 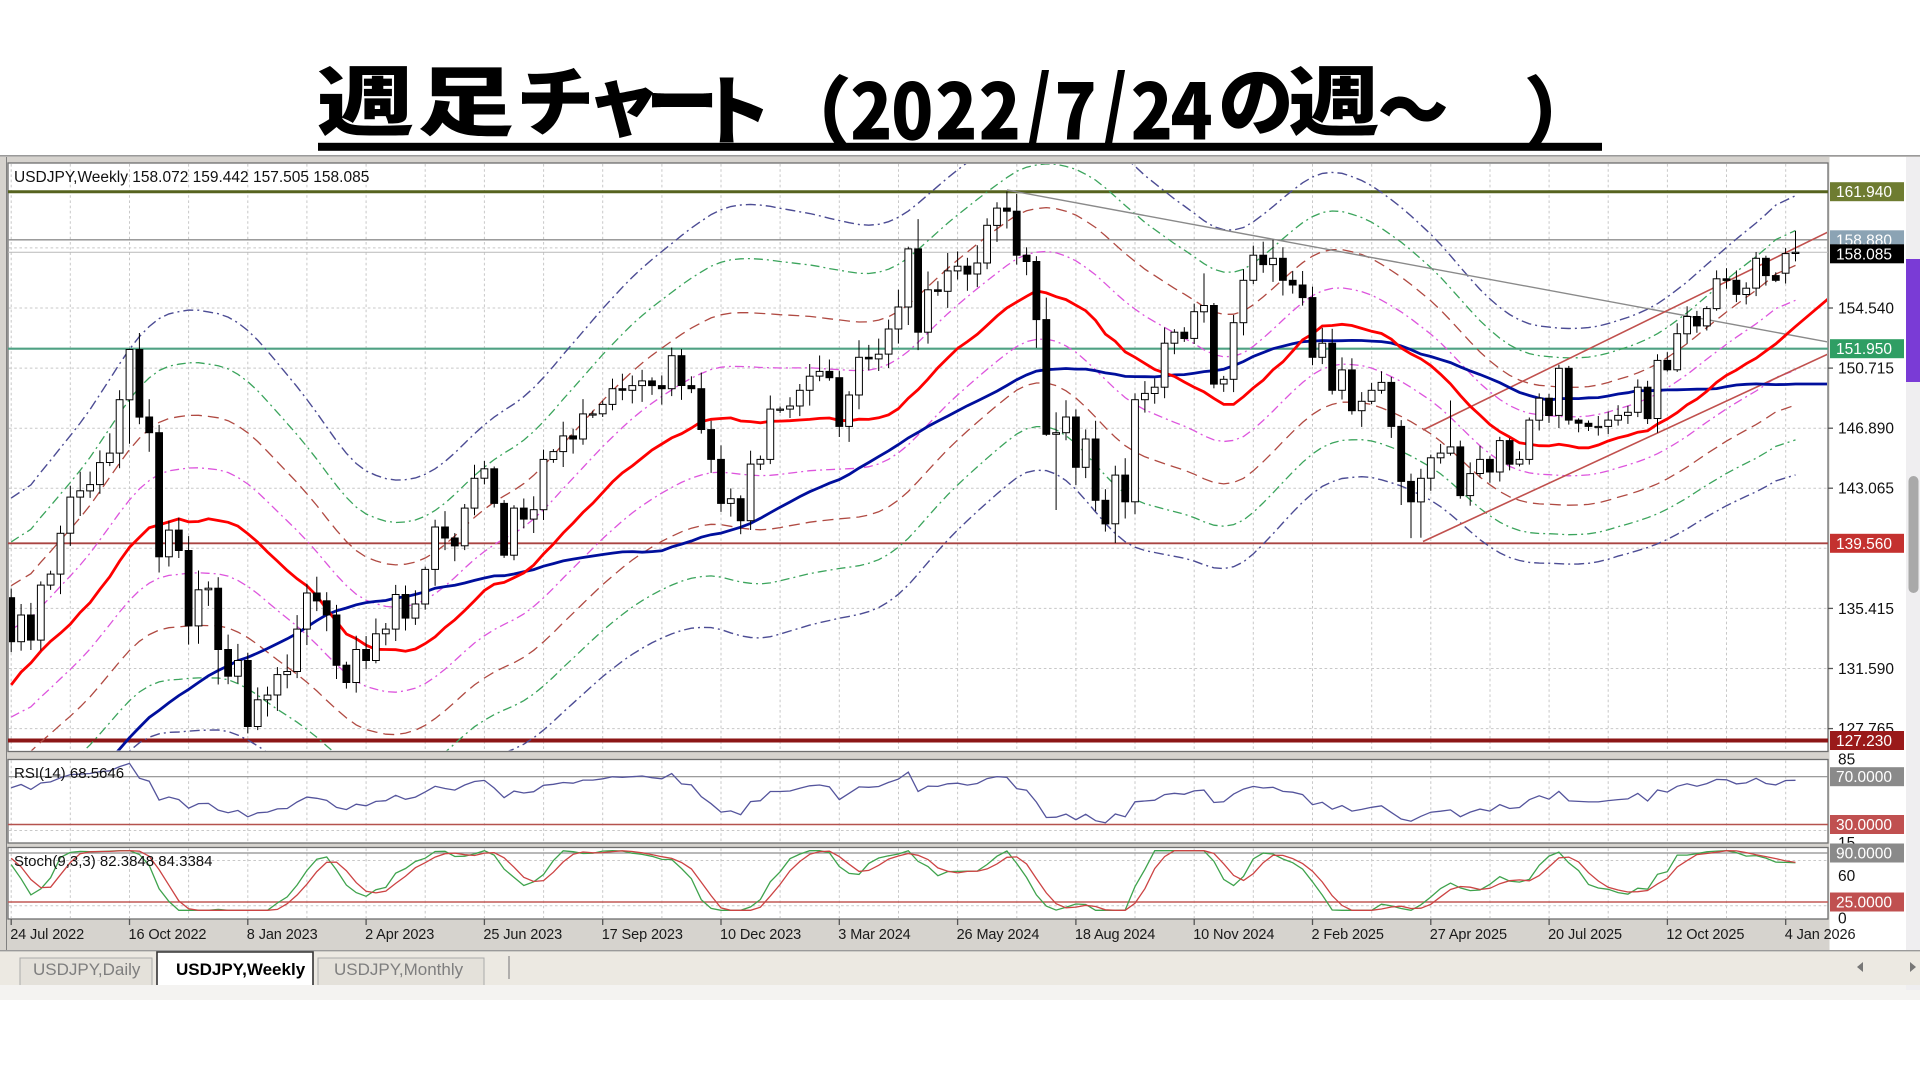 I want to click on svg-text: 17 Sep 2023, so click(x=642, y=935).